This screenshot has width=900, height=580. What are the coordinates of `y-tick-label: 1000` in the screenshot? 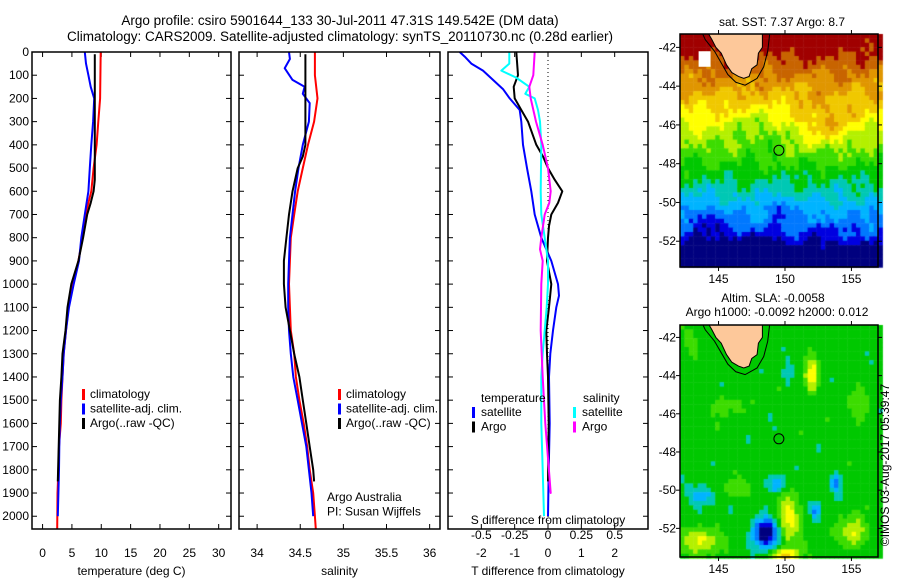 It's located at (15, 284).